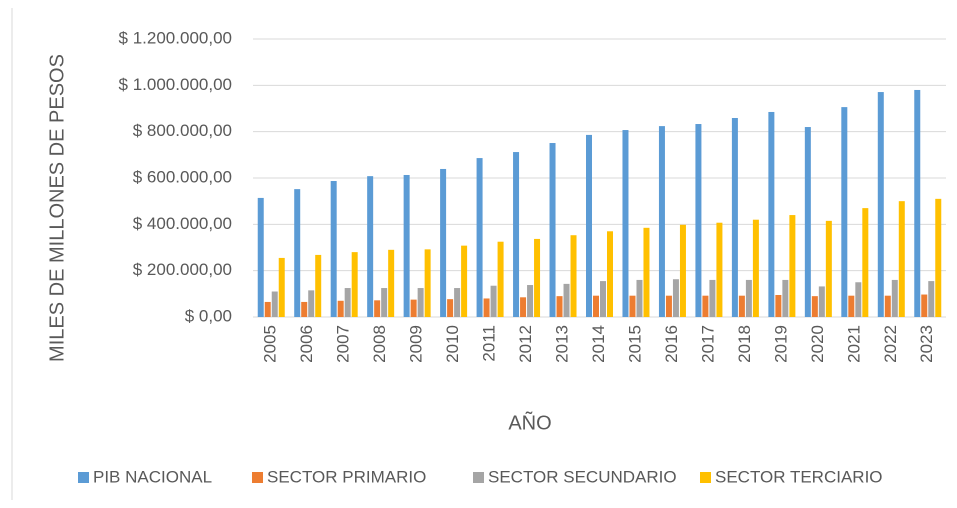 The height and width of the screenshot is (508, 957). Describe the element at coordinates (582, 476) in the screenshot. I see `legend-label: SECTOR SECUNDARIO` at that location.